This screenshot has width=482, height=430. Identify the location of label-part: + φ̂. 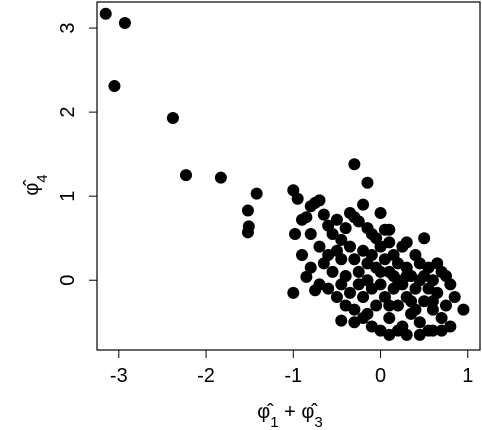
(299, 412).